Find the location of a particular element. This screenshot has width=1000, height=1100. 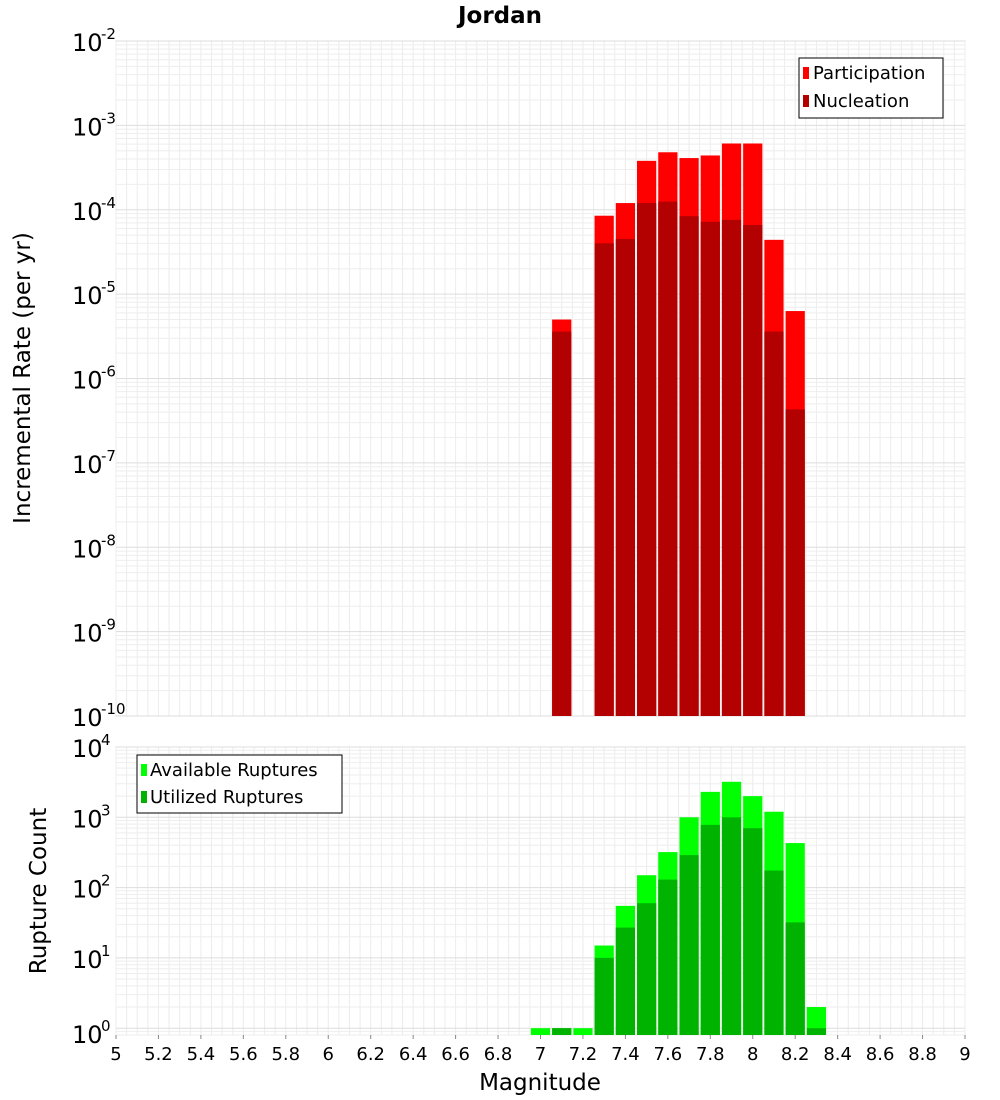

rate-legend-box is located at coordinates (871, 88).